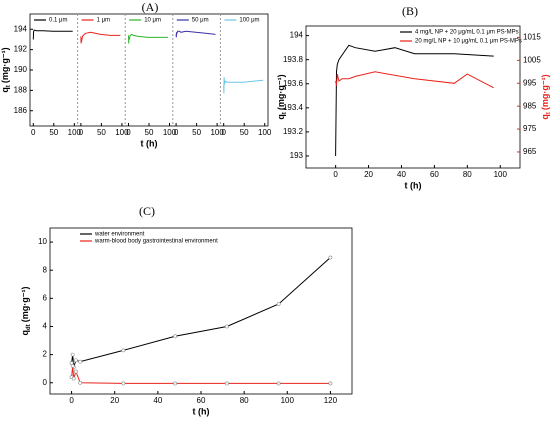 Image resolution: width=550 pixels, height=427 pixels. I want to click on y-tick-label: 193.4, so click(293, 107).